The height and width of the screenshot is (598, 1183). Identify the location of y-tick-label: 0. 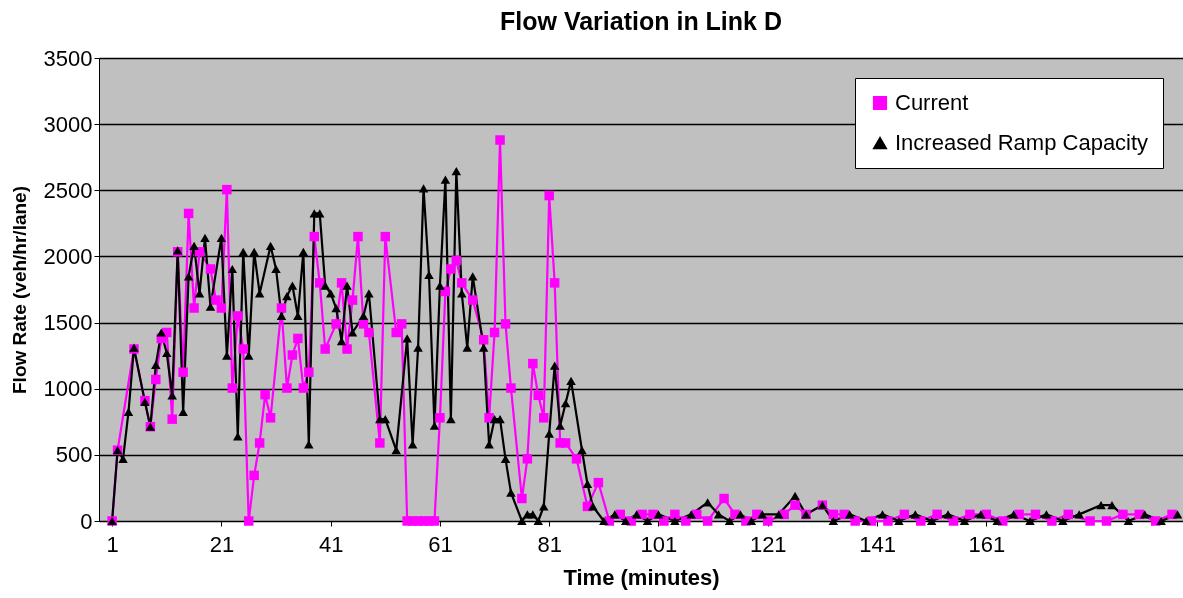
(86, 521).